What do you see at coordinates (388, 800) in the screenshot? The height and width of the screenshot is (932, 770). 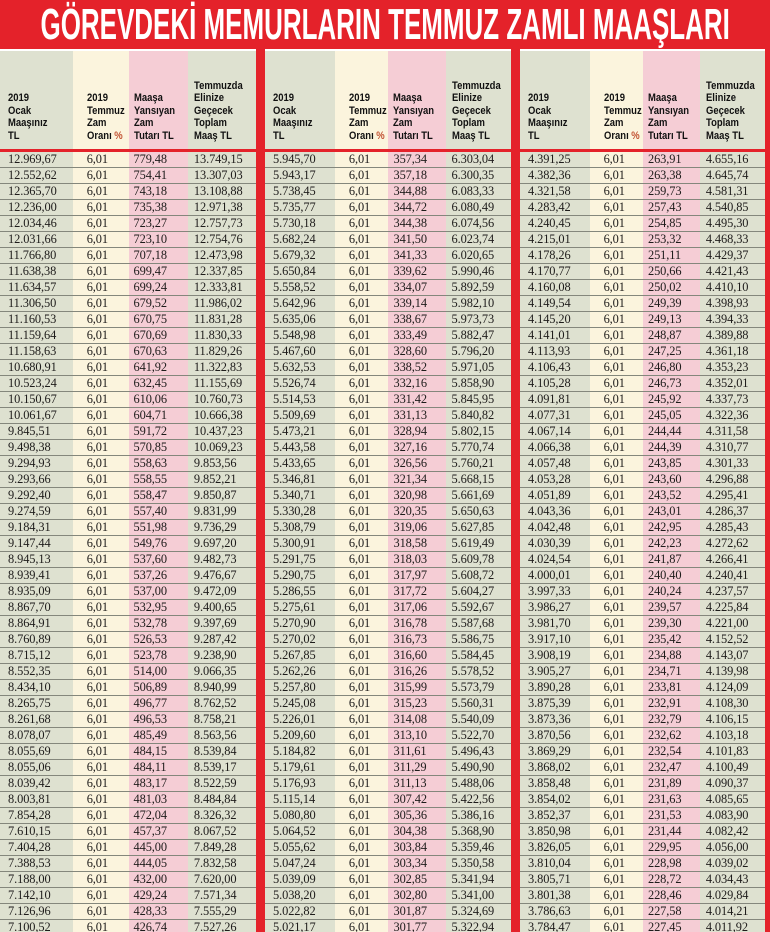 I see `table-row: 5.115,14 6,01 307,42 5.422,56` at bounding box center [388, 800].